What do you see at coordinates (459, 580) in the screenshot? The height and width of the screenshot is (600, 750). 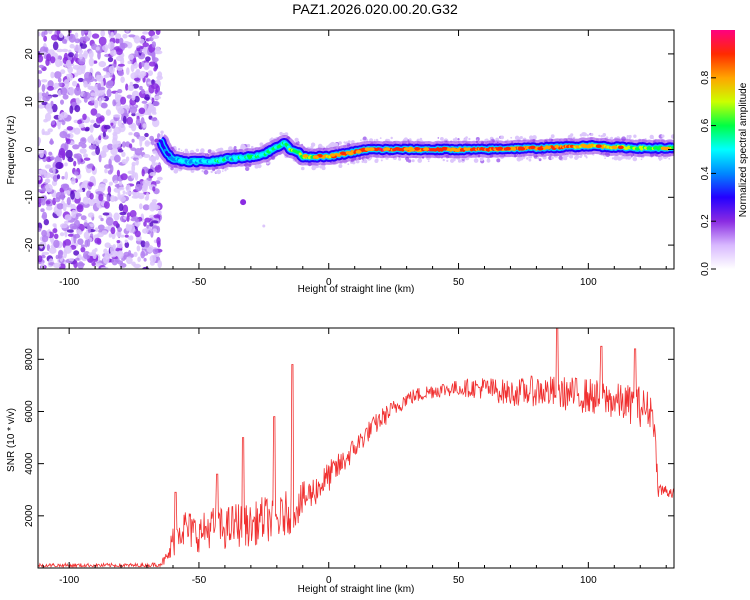 I see `snr-xtick-label: 50` at bounding box center [459, 580].